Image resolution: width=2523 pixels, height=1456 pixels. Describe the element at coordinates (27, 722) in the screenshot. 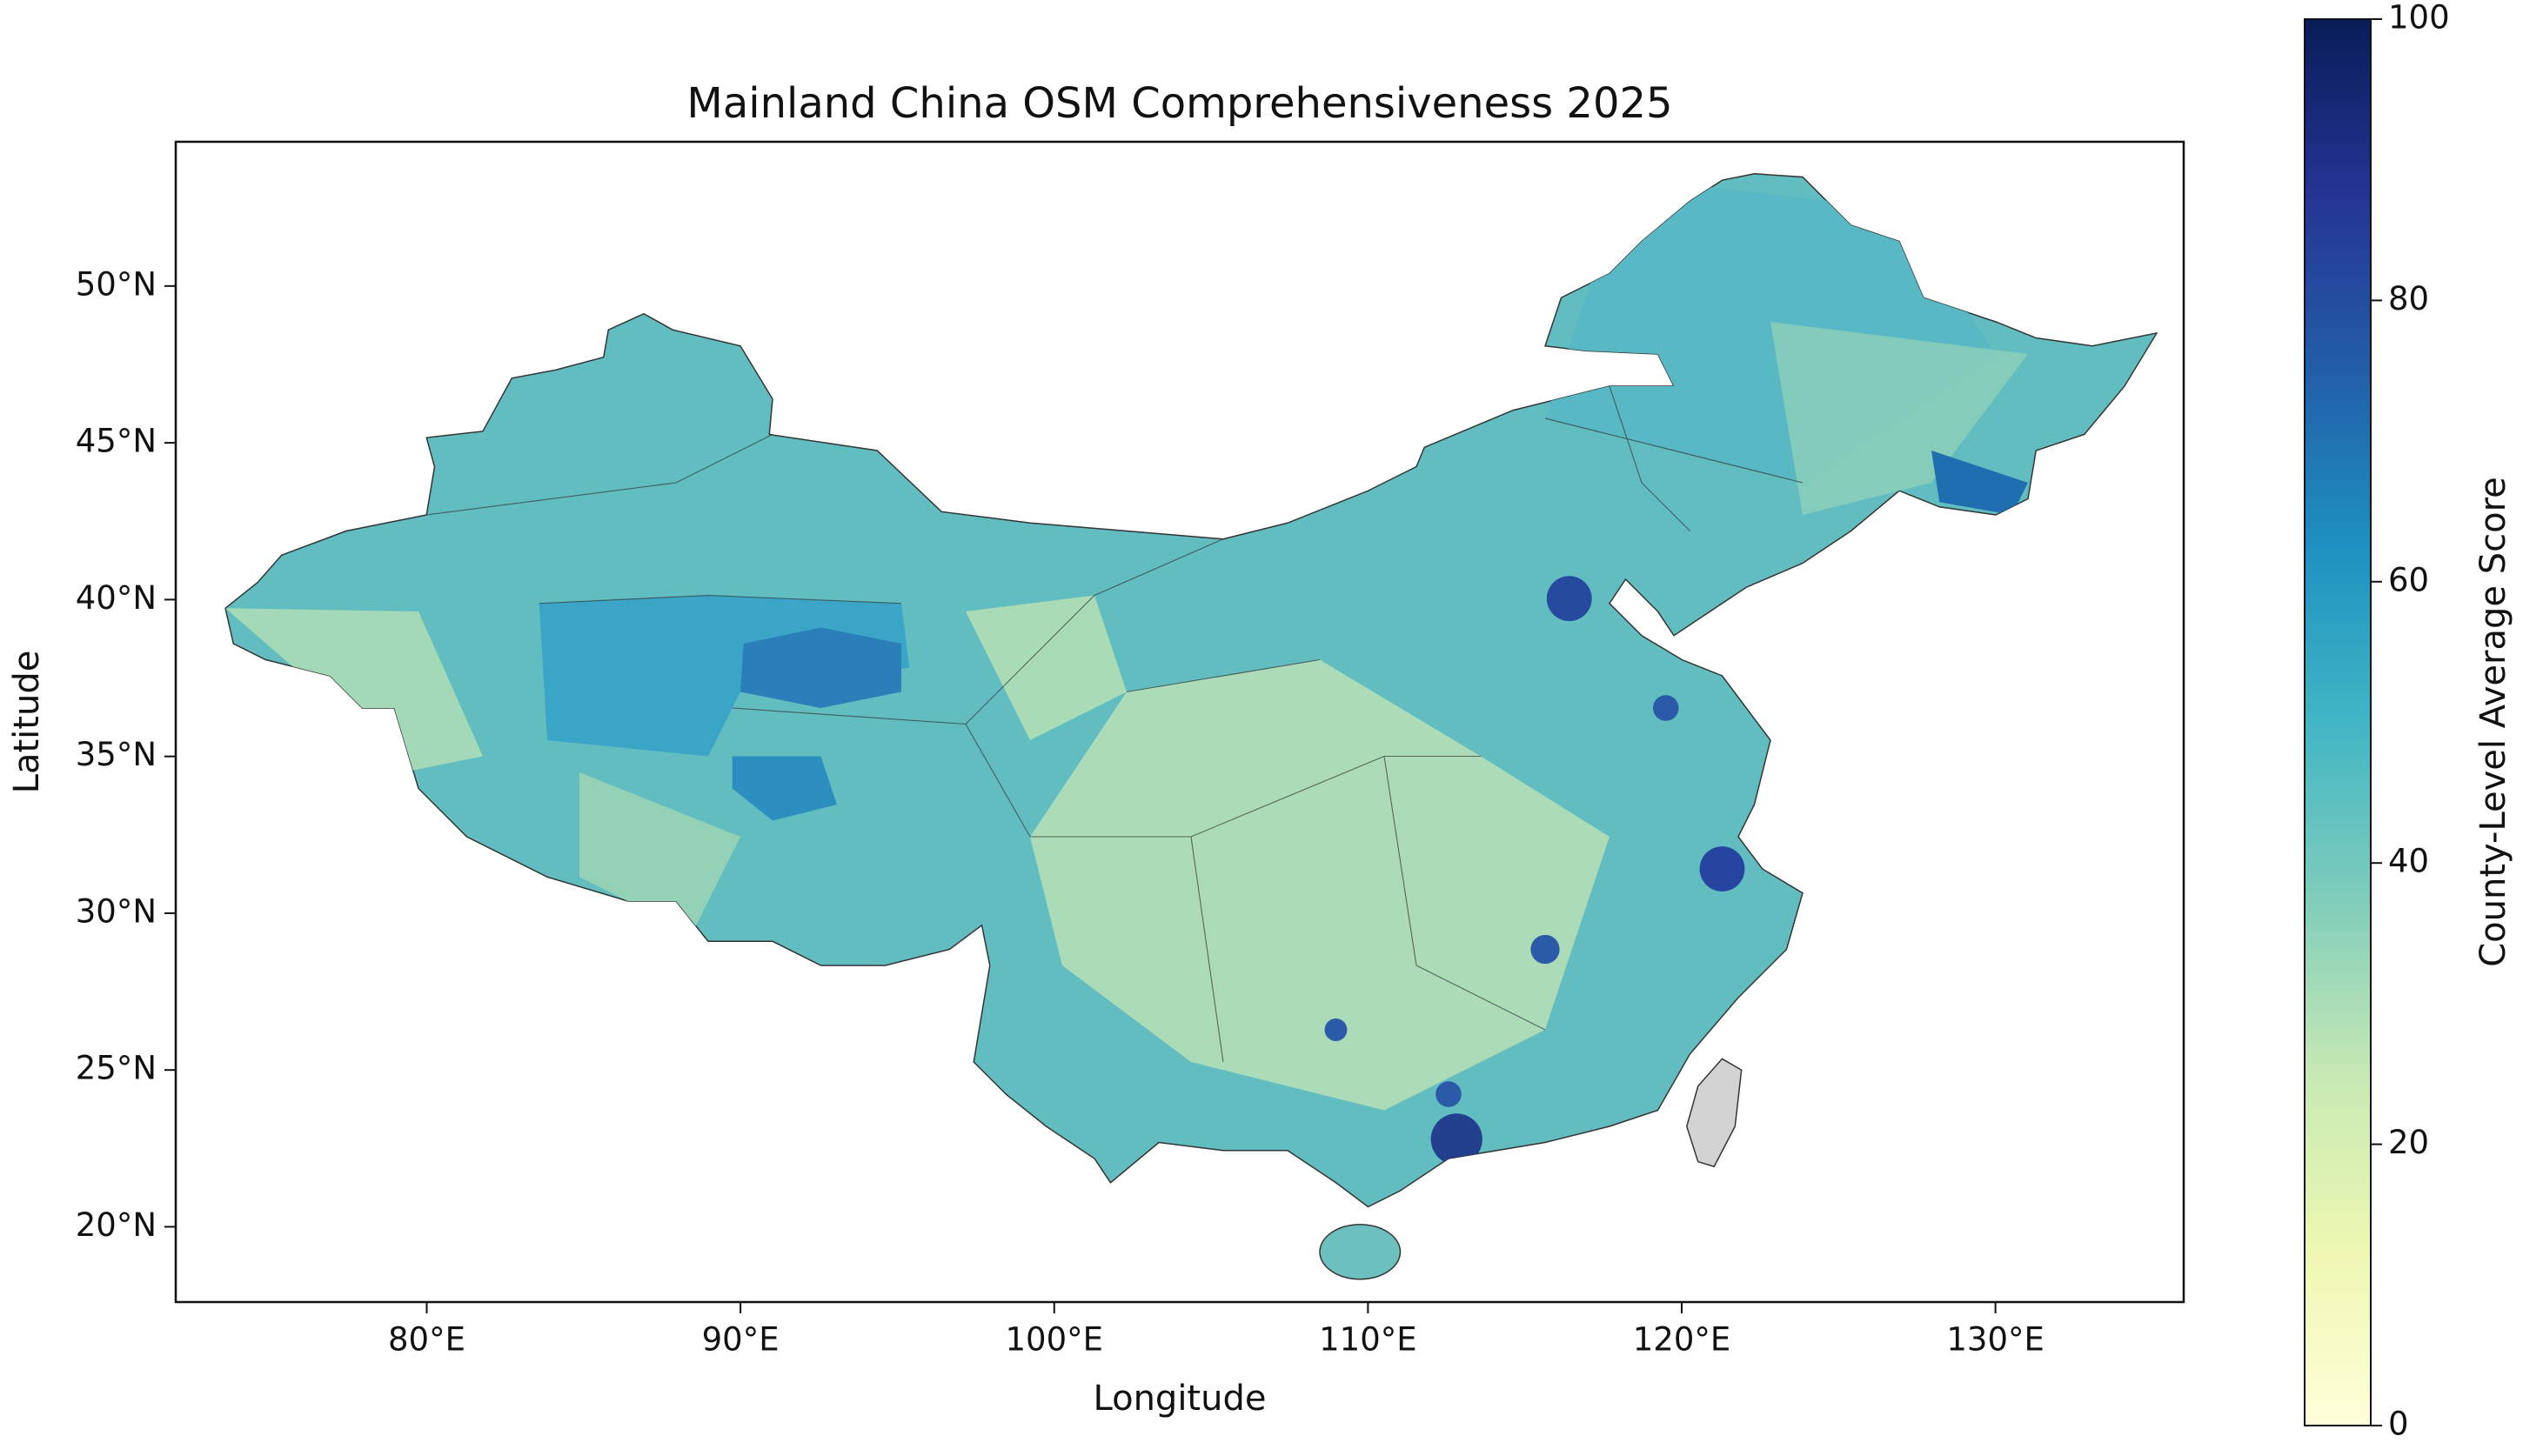

I see `y-axis-label: Latitude` at that location.